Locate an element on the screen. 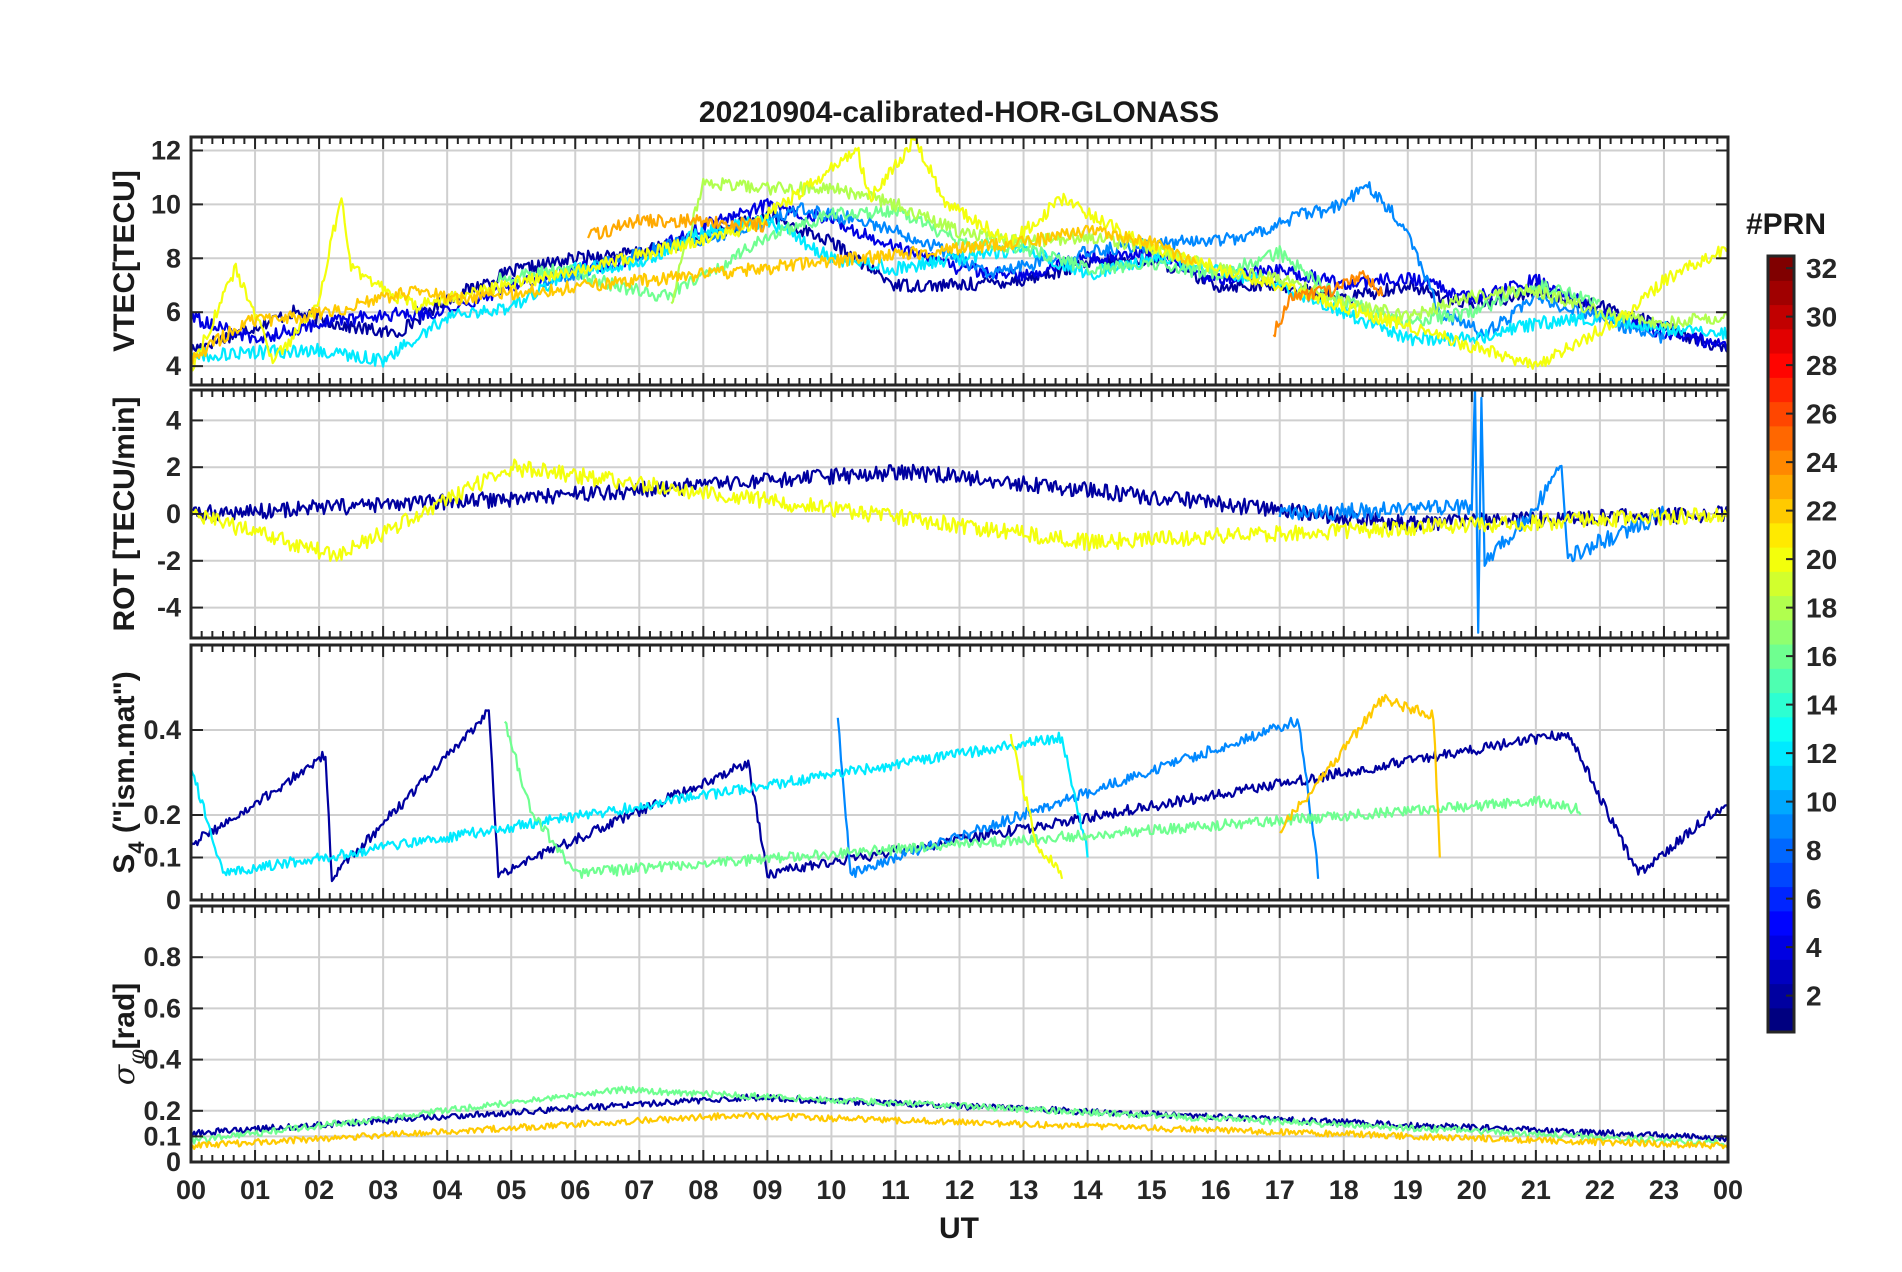 The image size is (1902, 1272). x-tick-label: 18 is located at coordinates (1344, 1190).